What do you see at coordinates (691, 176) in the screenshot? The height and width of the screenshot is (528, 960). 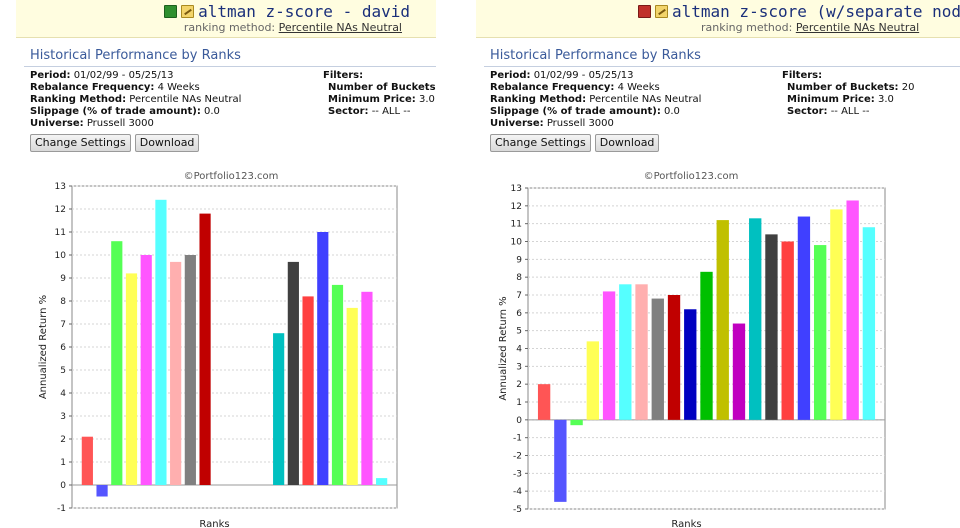 I see `chart-credit: ©Portfolio123.com` at bounding box center [691, 176].